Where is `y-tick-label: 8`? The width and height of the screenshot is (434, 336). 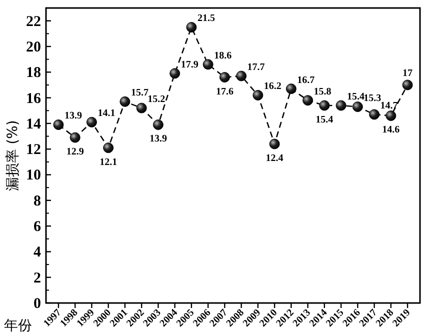
y-tick-label: 8 is located at coordinates (37, 201).